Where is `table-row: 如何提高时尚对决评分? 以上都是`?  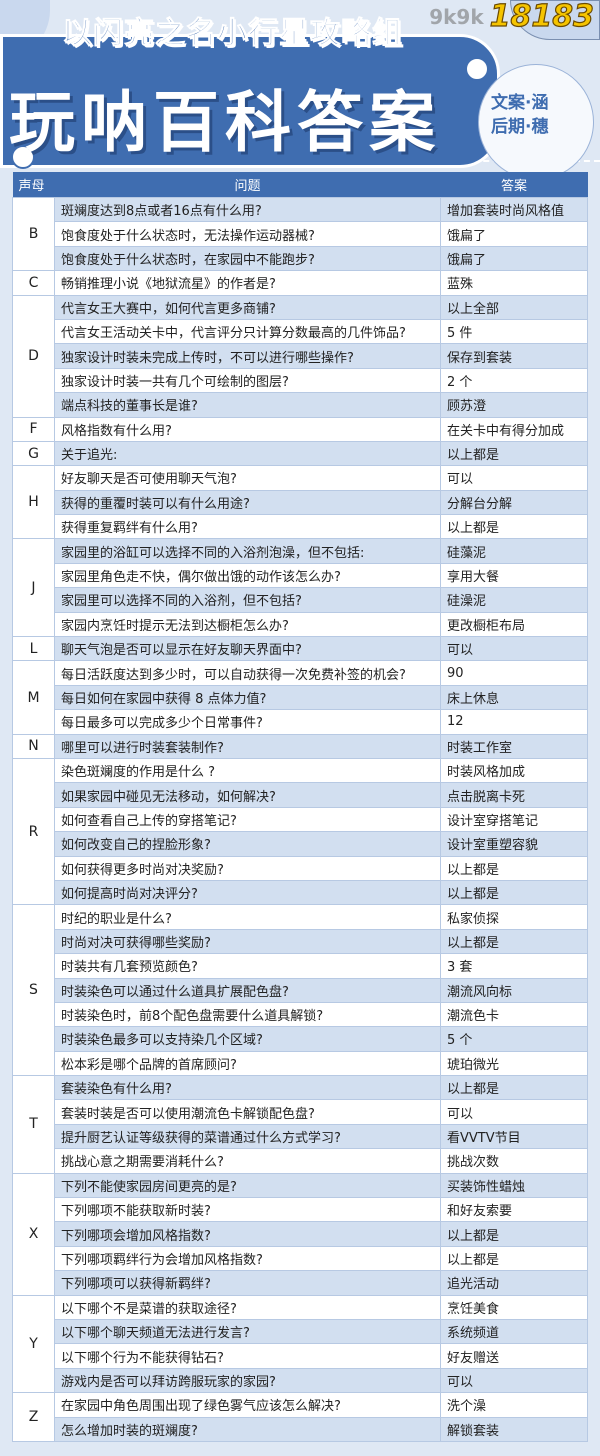
table-row: 如何提高时尚对决评分? 以上都是 is located at coordinates (300, 892).